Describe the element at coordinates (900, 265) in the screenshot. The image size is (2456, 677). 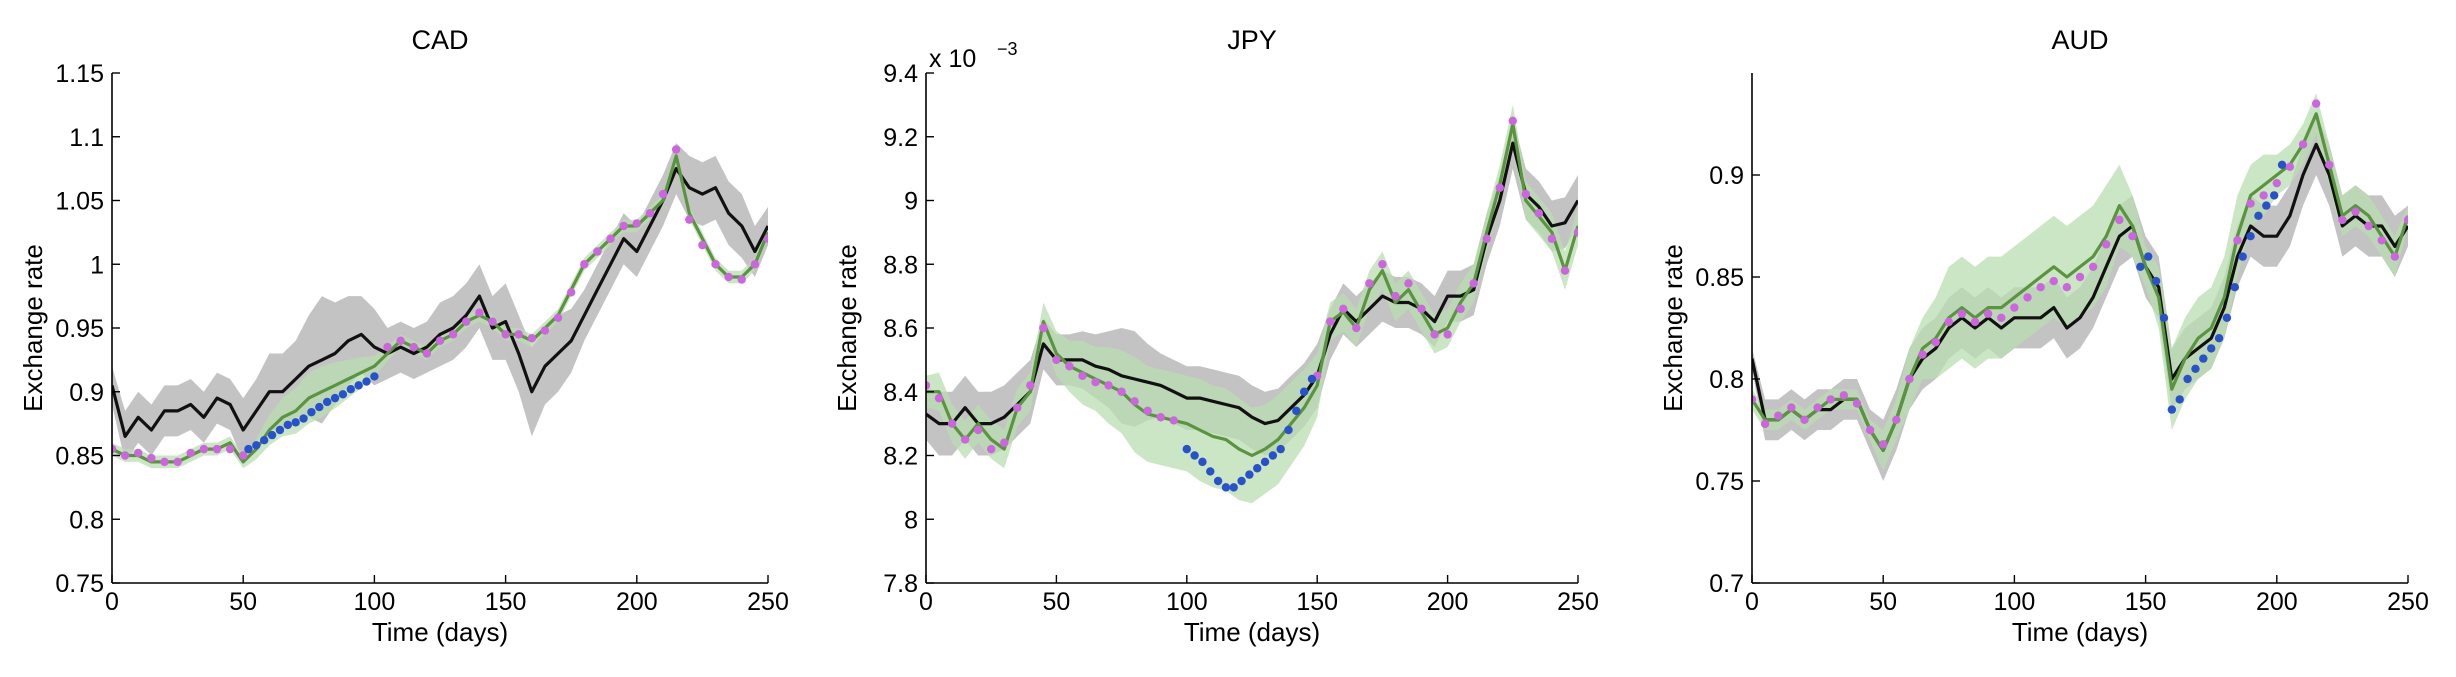
I see `y-tick-label: 8.8` at that location.